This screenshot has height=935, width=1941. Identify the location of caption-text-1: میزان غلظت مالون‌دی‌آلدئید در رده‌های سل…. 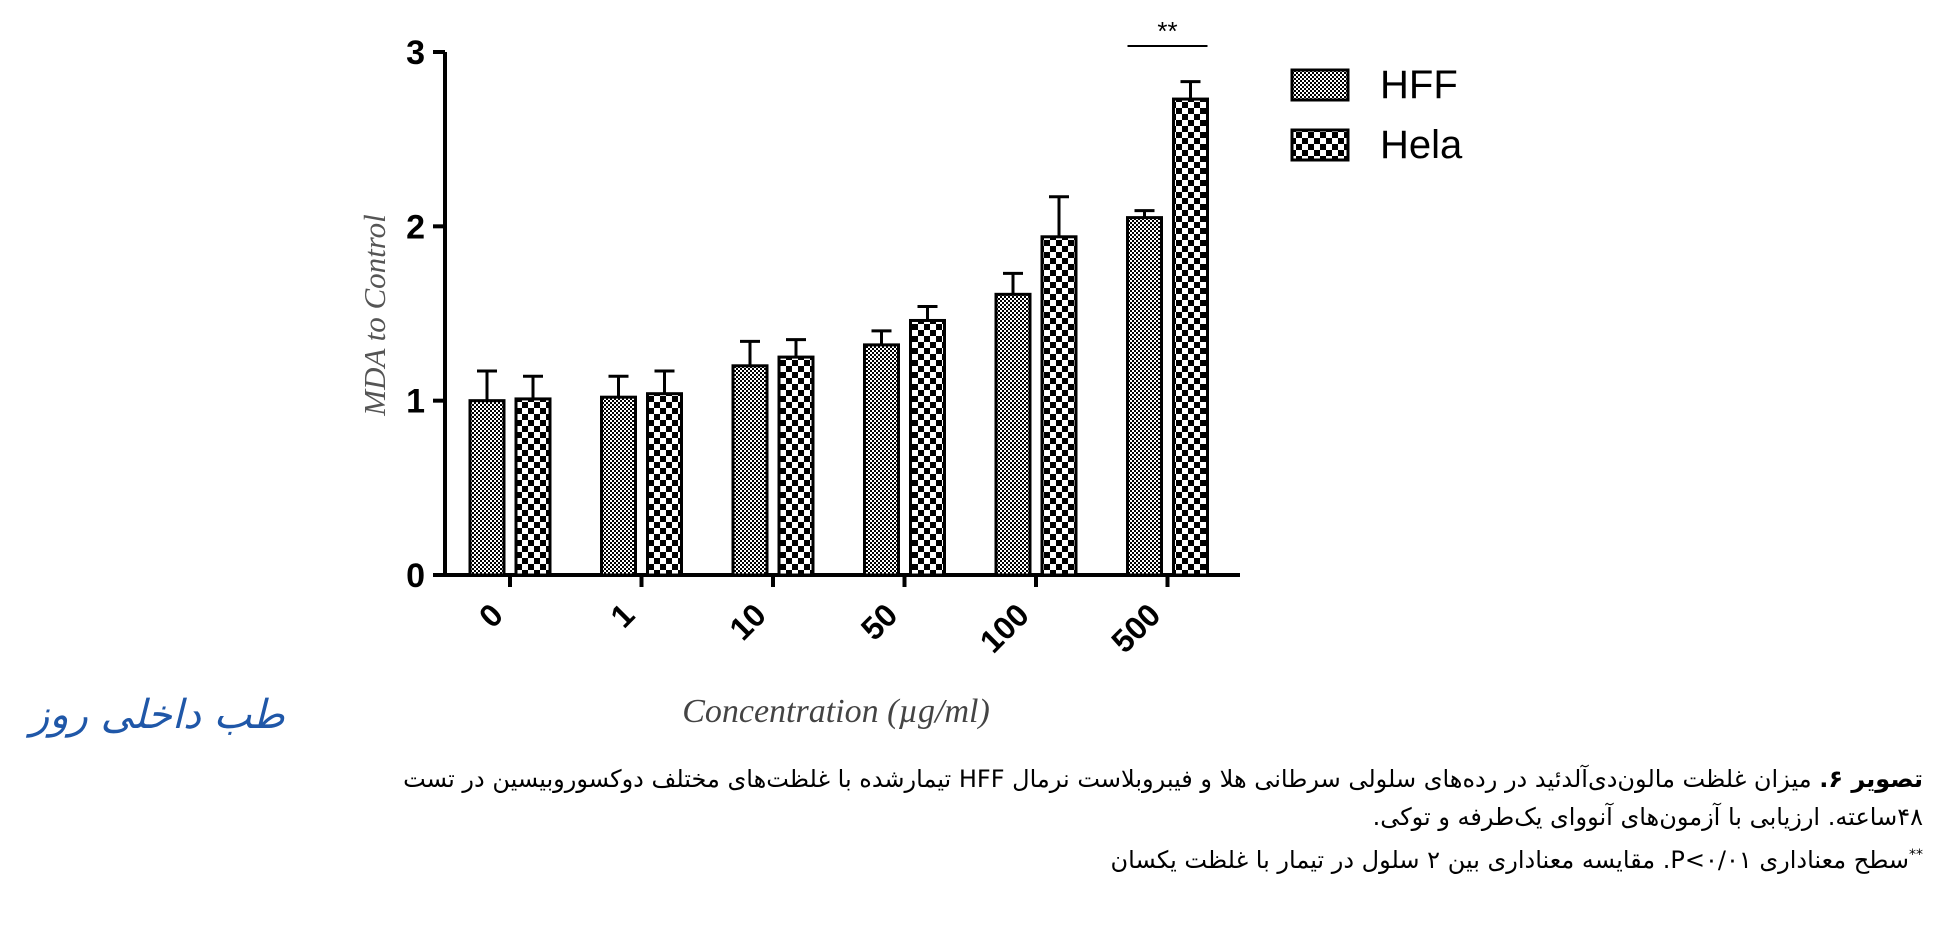
(1111, 779).